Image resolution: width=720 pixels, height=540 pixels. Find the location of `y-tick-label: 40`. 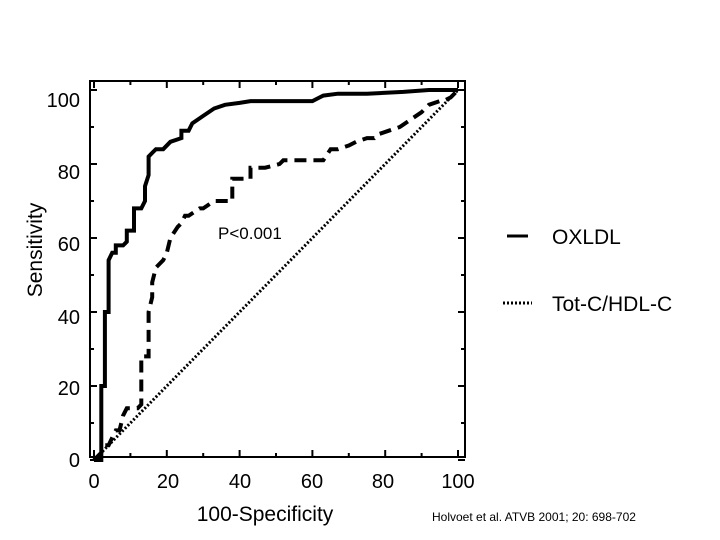

y-tick-label: 40 is located at coordinates (69, 318).